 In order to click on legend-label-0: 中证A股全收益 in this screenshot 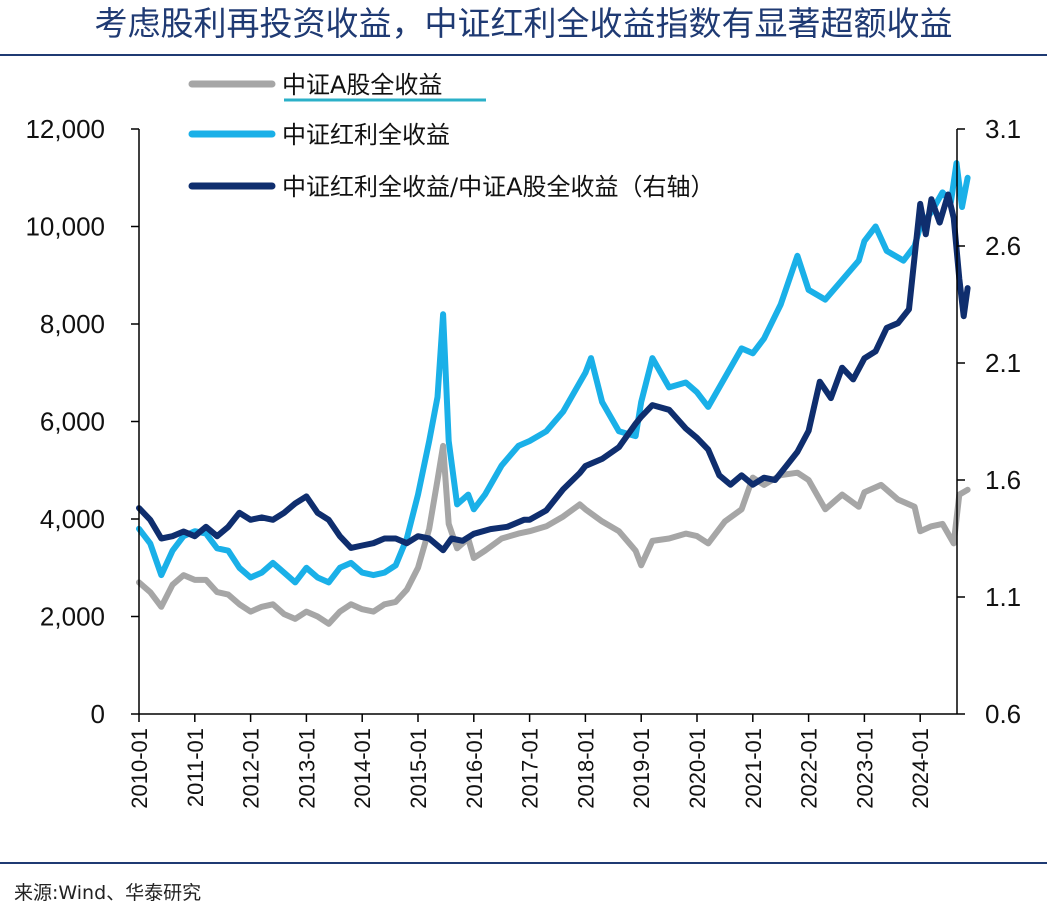, I will do `click(362, 85)`.